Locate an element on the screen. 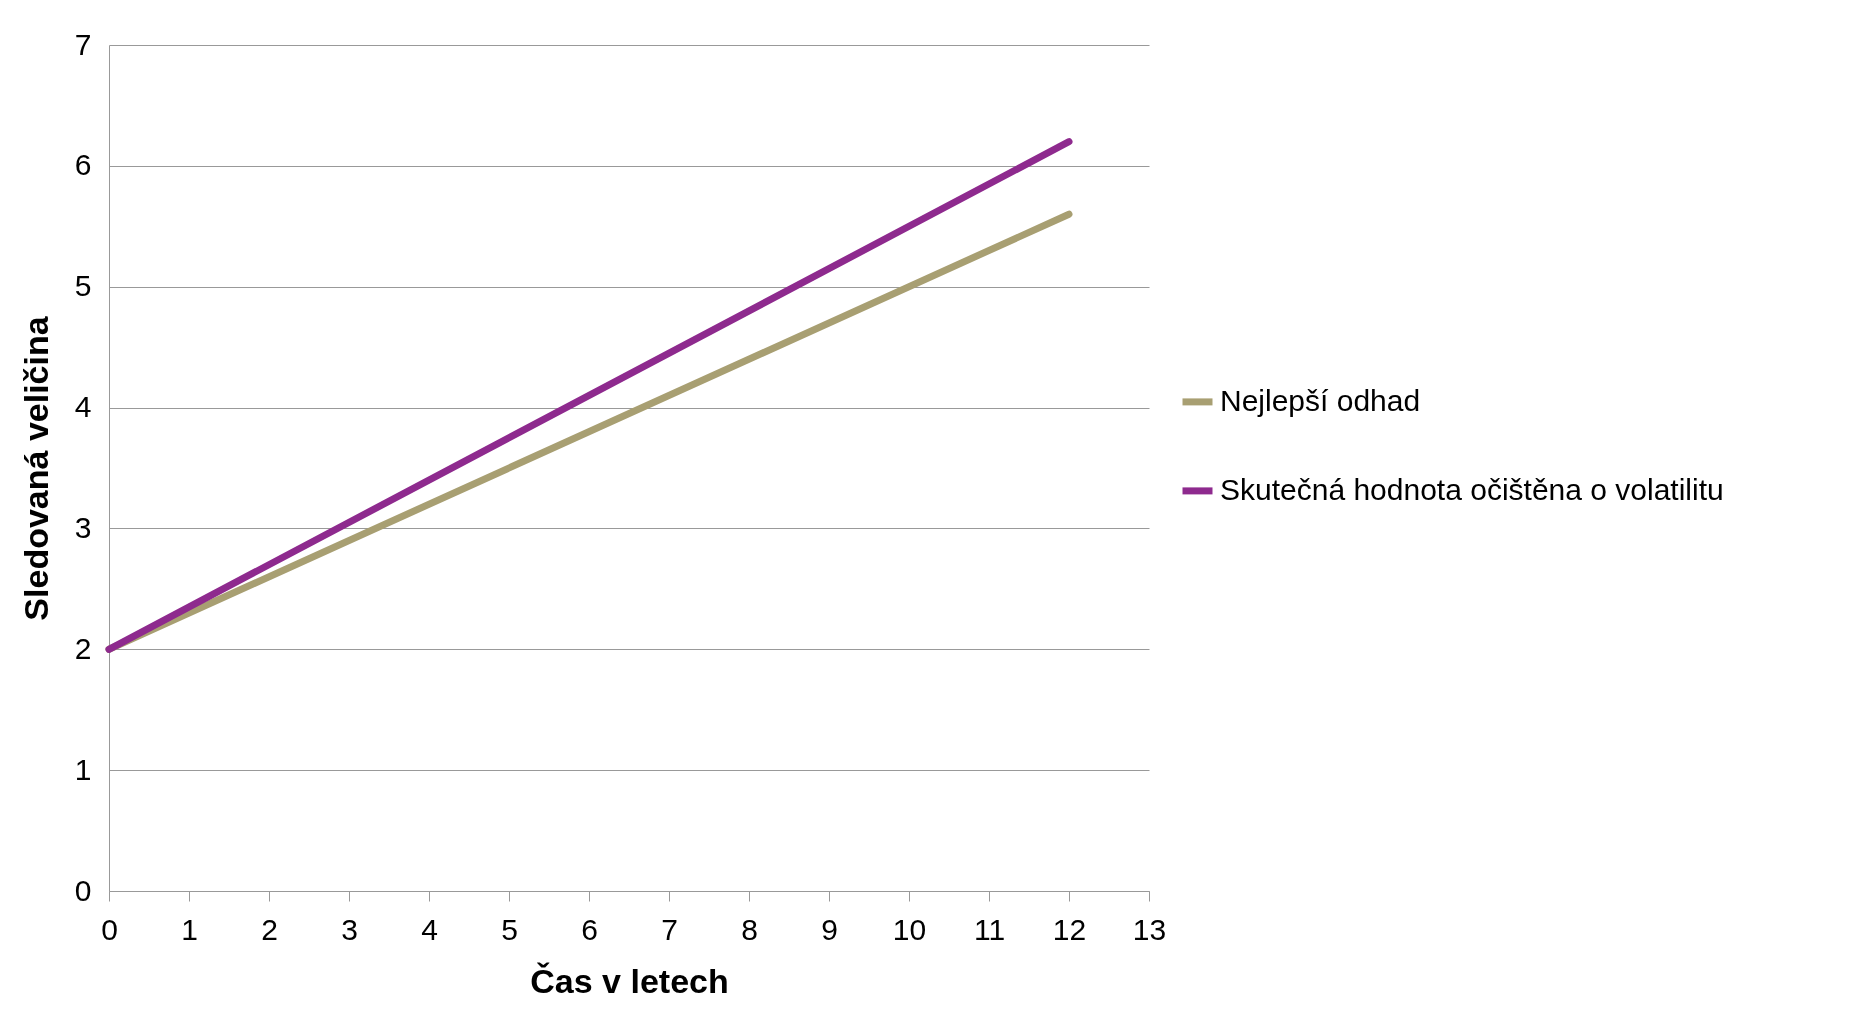 The image size is (1873, 1031). x-tick-label: 1 is located at coordinates (189, 929).